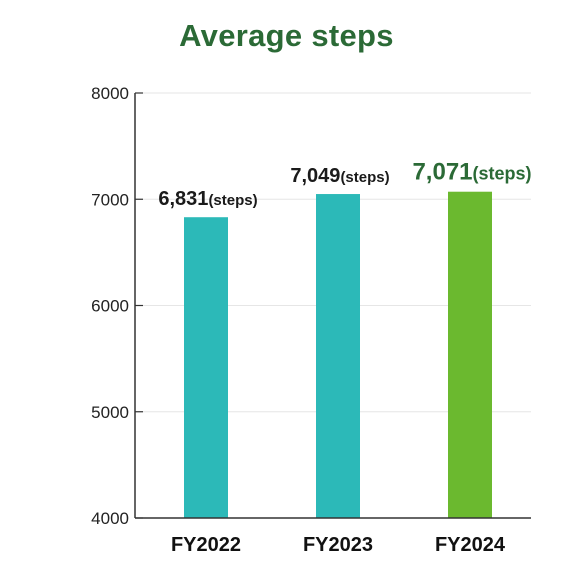 This screenshot has height=571, width=573. I want to click on bar-fy2023, so click(338, 356).